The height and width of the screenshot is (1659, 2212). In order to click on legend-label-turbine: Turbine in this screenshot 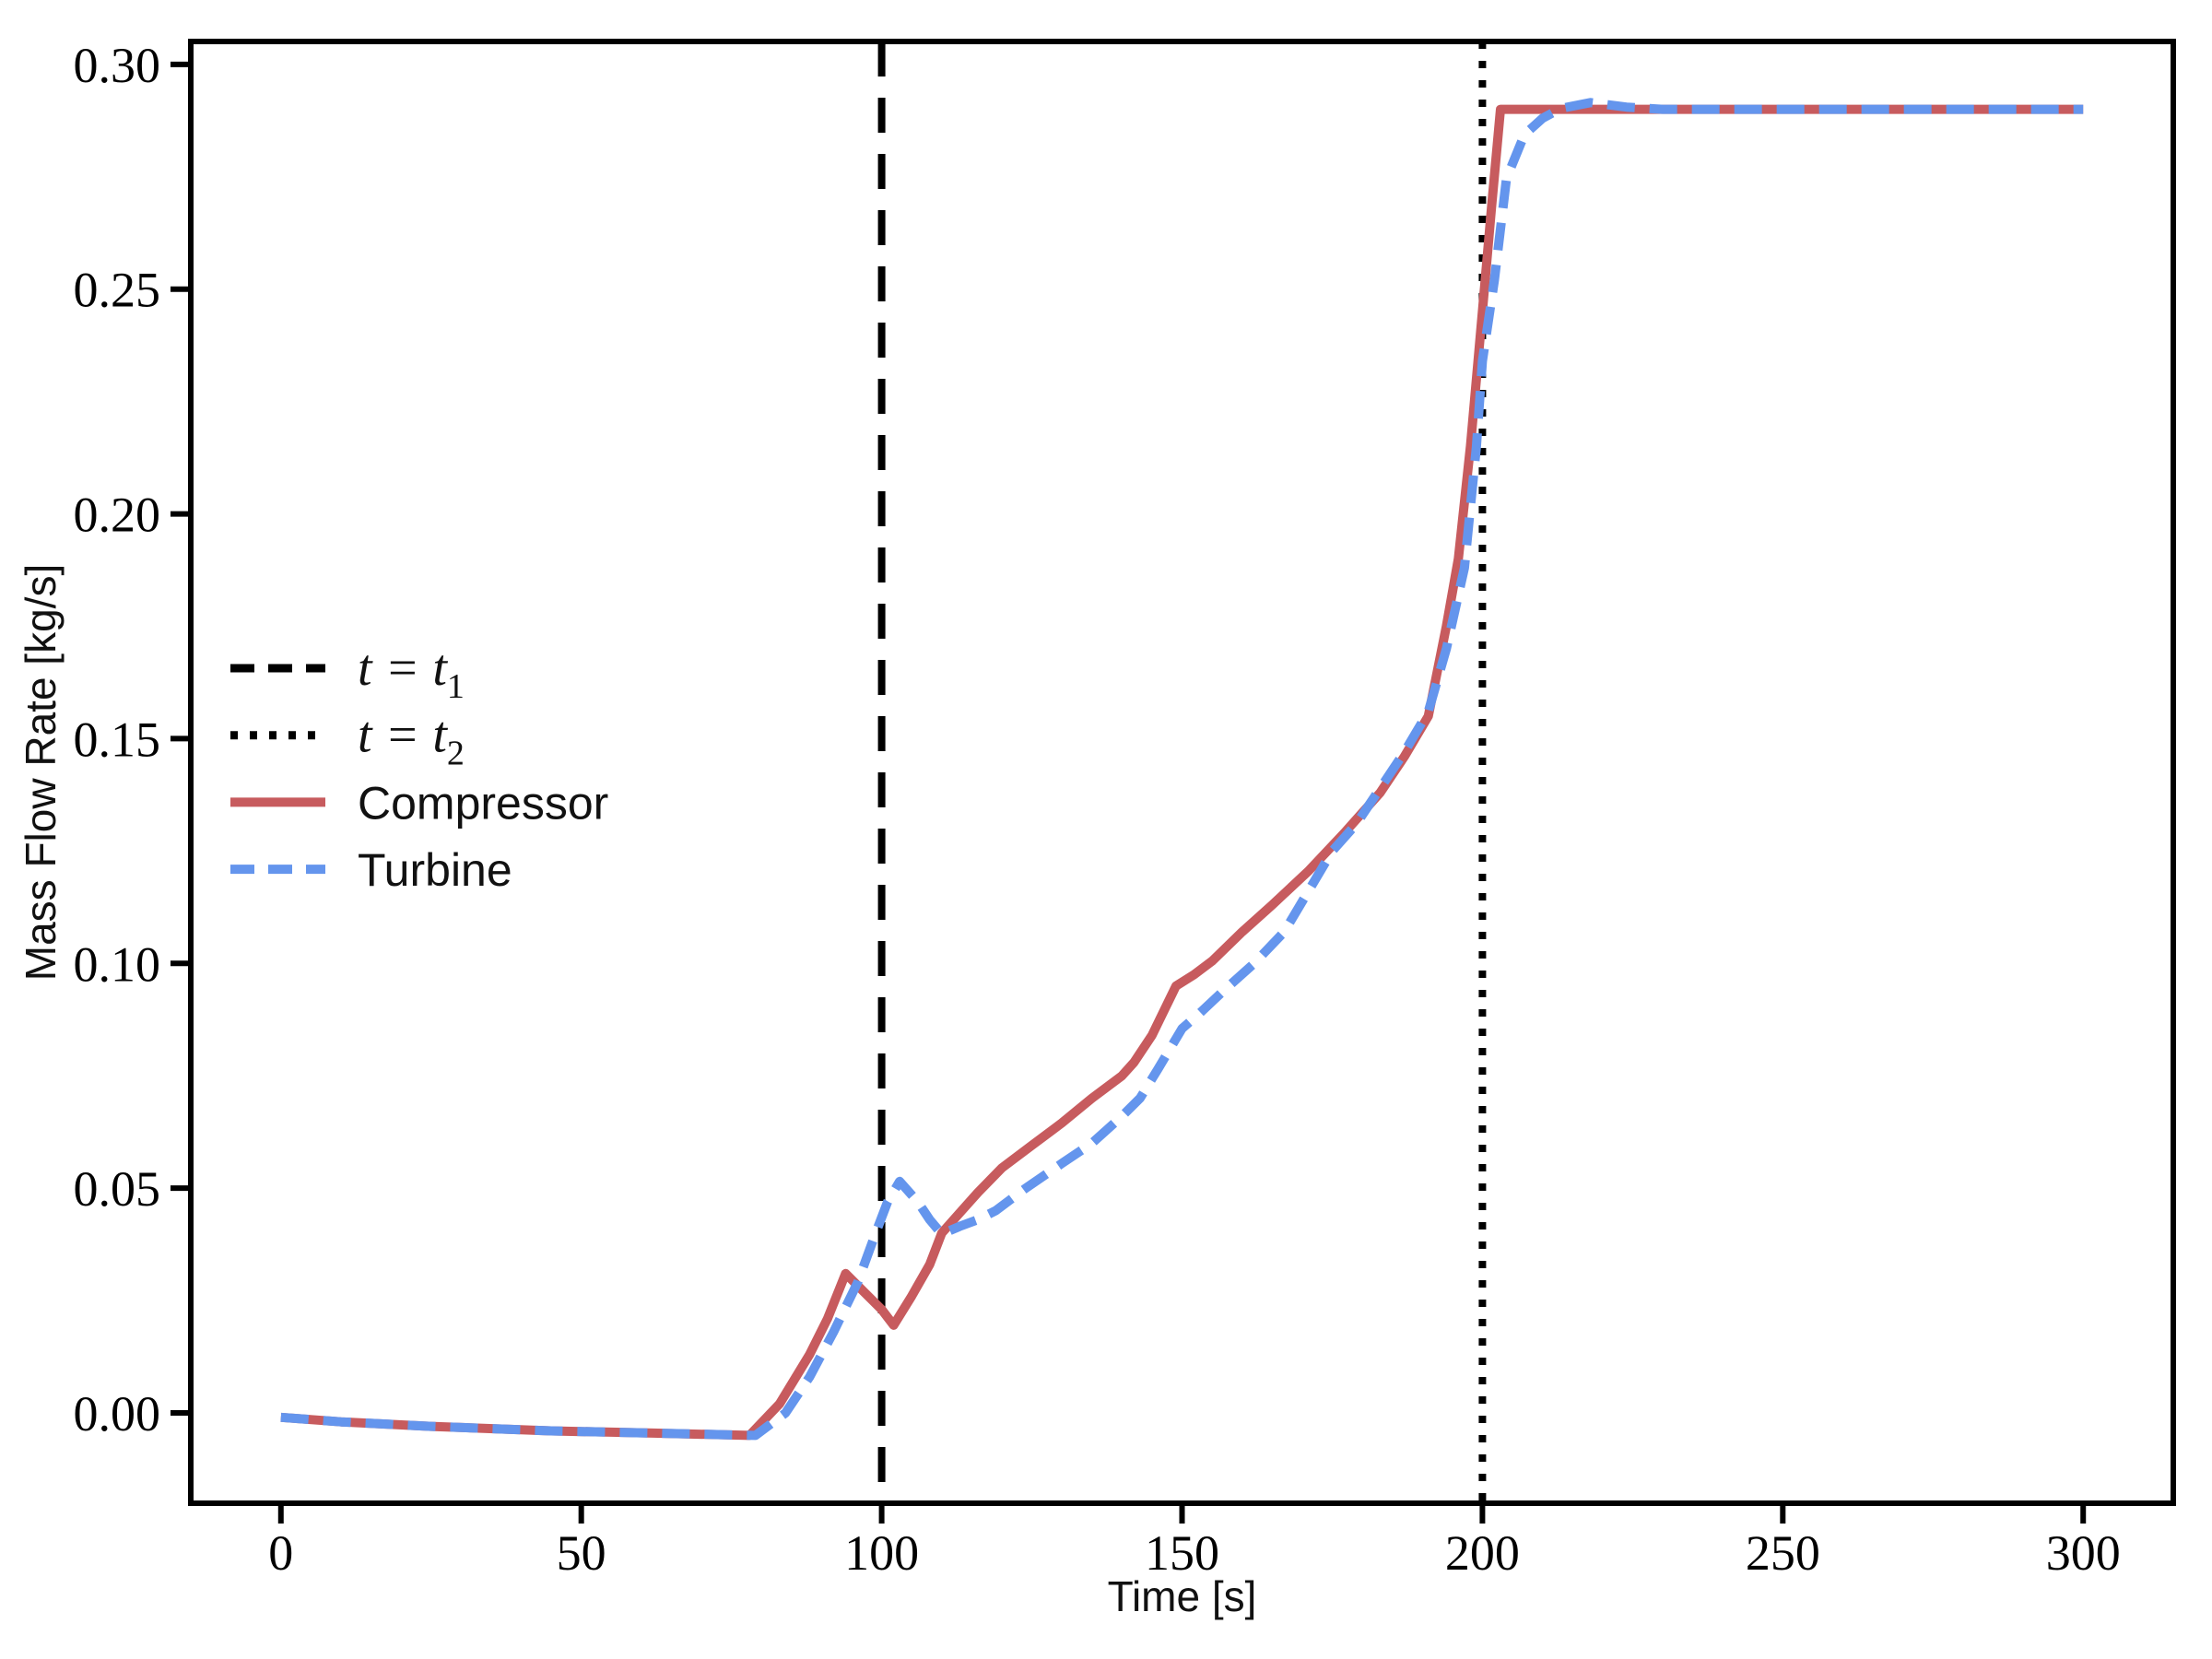, I will do `click(435, 870)`.